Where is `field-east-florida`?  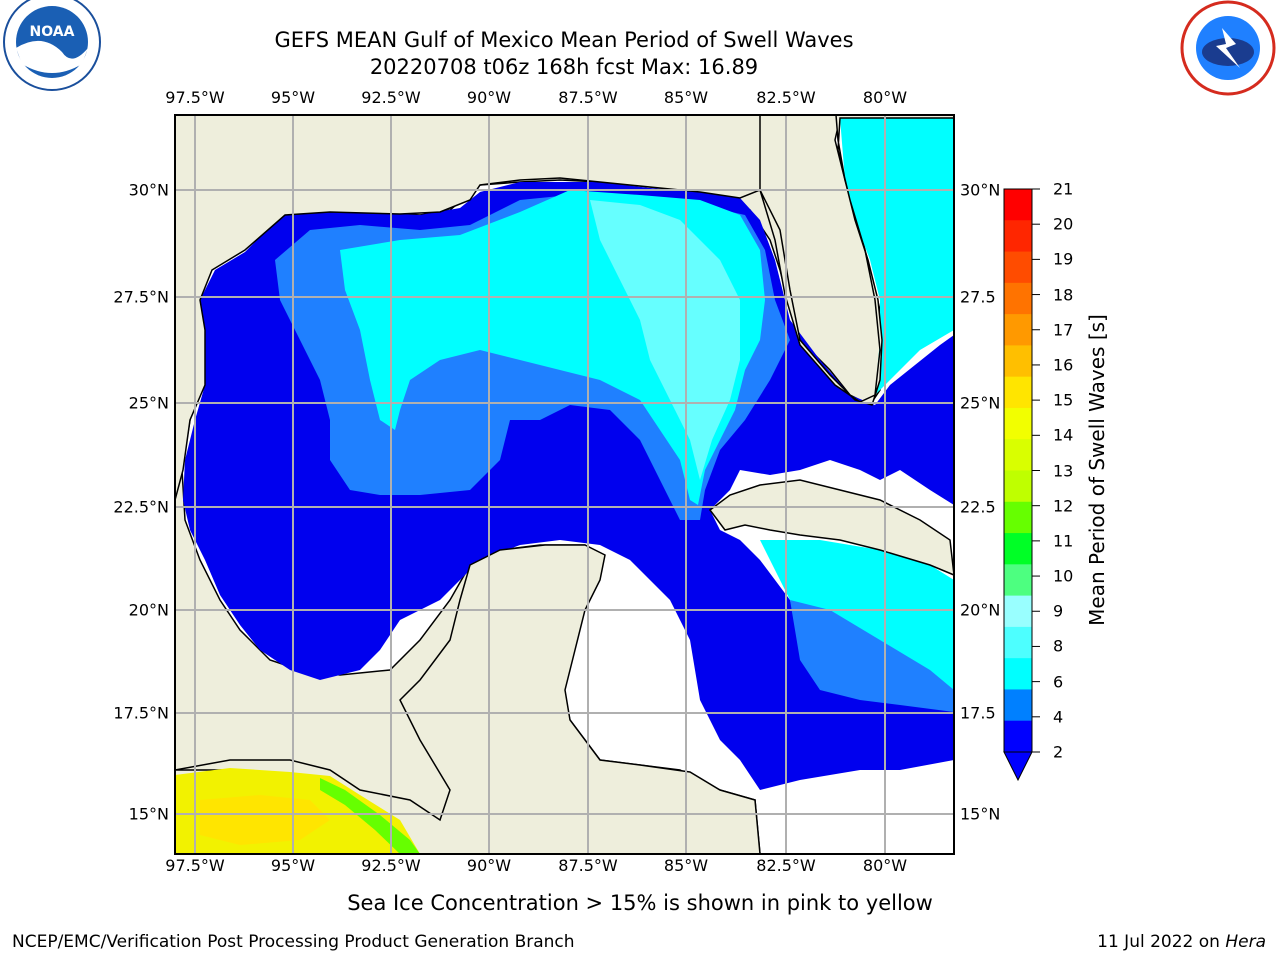 field-east-florida is located at coordinates (897, 256).